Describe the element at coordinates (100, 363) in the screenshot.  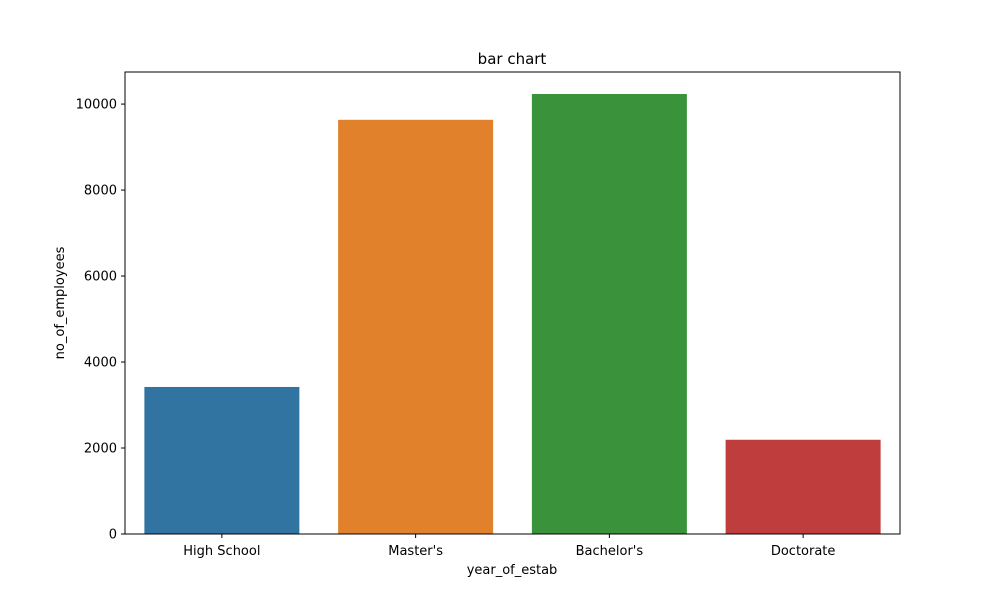
I see `y-tick-label: 4000` at that location.